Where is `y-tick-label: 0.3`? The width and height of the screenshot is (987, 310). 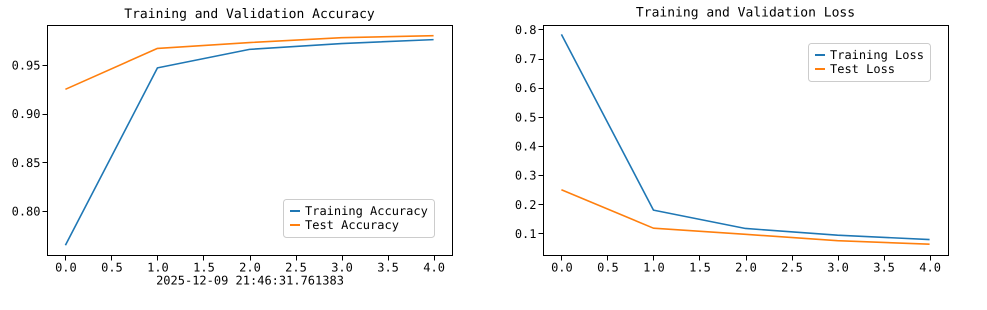
y-tick-label: 0.3 is located at coordinates (525, 175).